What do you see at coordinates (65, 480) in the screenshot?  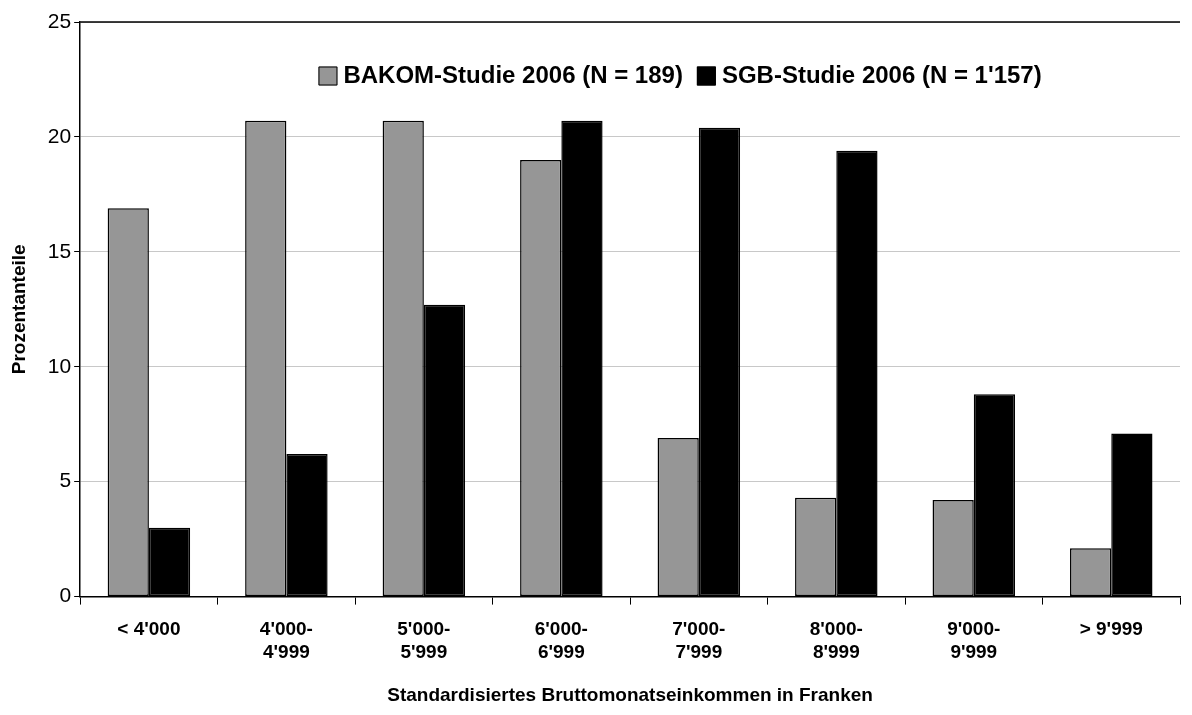 I see `y-tick-label: 5` at bounding box center [65, 480].